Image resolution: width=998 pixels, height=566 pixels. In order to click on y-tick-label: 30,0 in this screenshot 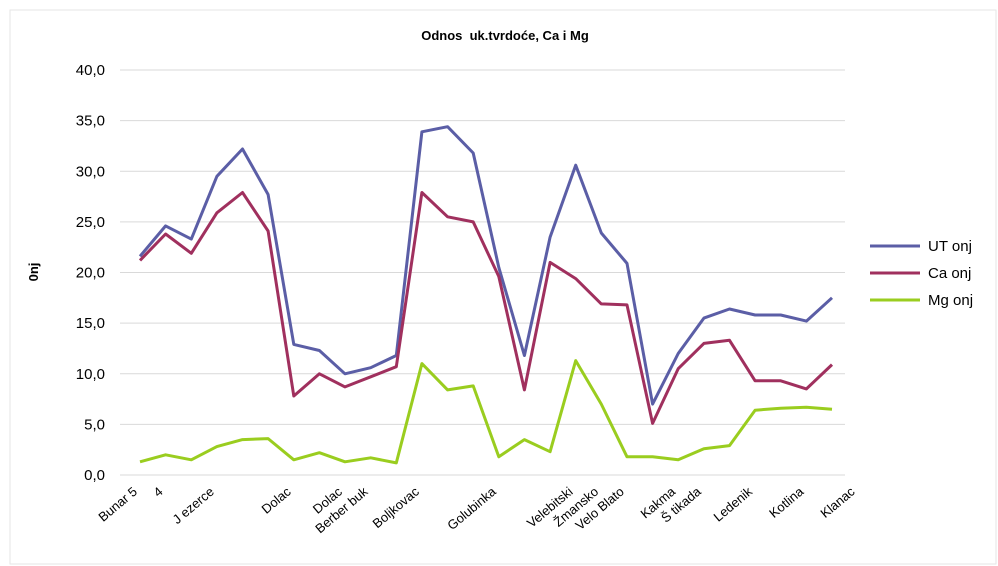, I will do `click(90, 171)`.